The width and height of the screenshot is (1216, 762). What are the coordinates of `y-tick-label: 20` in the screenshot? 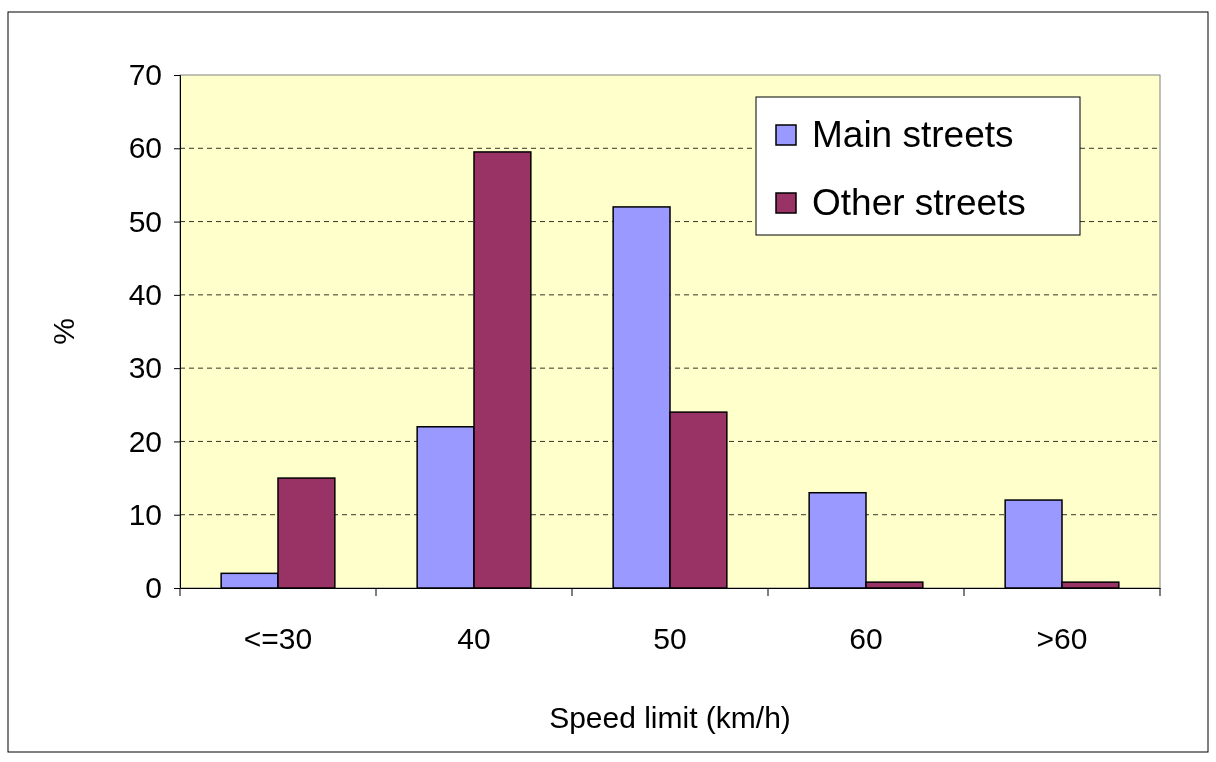 It's located at (145, 441).